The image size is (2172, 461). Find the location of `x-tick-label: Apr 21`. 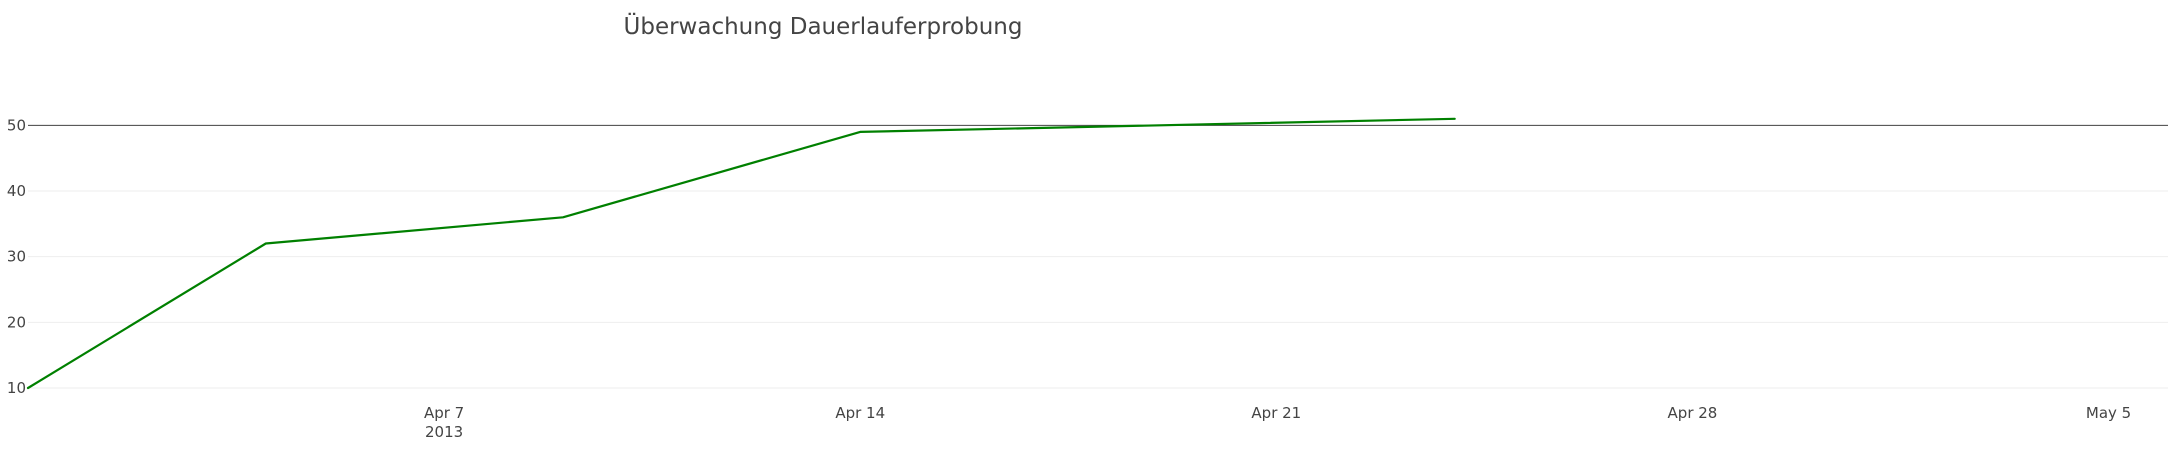

x-tick-label: Apr 21 is located at coordinates (1276, 413).